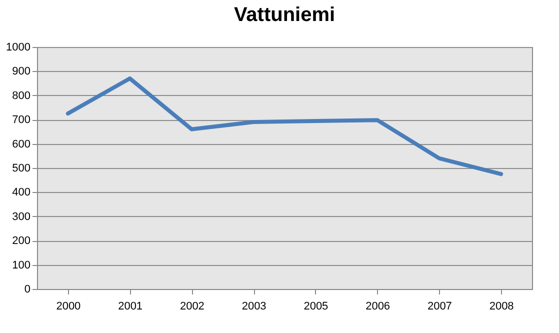 This screenshot has width=559, height=333. Describe the element at coordinates (21, 144) in the screenshot. I see `y-tick-label: 600` at that location.